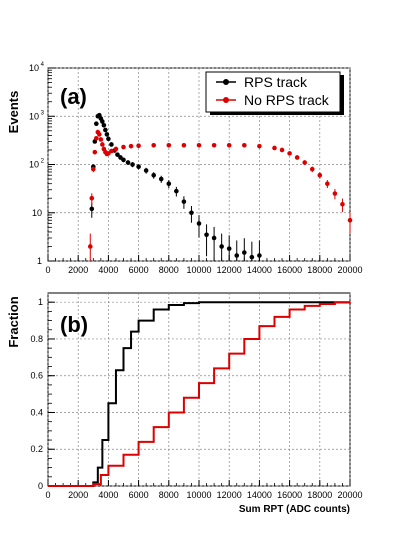 The image size is (415, 537). Describe the element at coordinates (73, 96) in the screenshot. I see `panel-a-label: (a)` at that location.